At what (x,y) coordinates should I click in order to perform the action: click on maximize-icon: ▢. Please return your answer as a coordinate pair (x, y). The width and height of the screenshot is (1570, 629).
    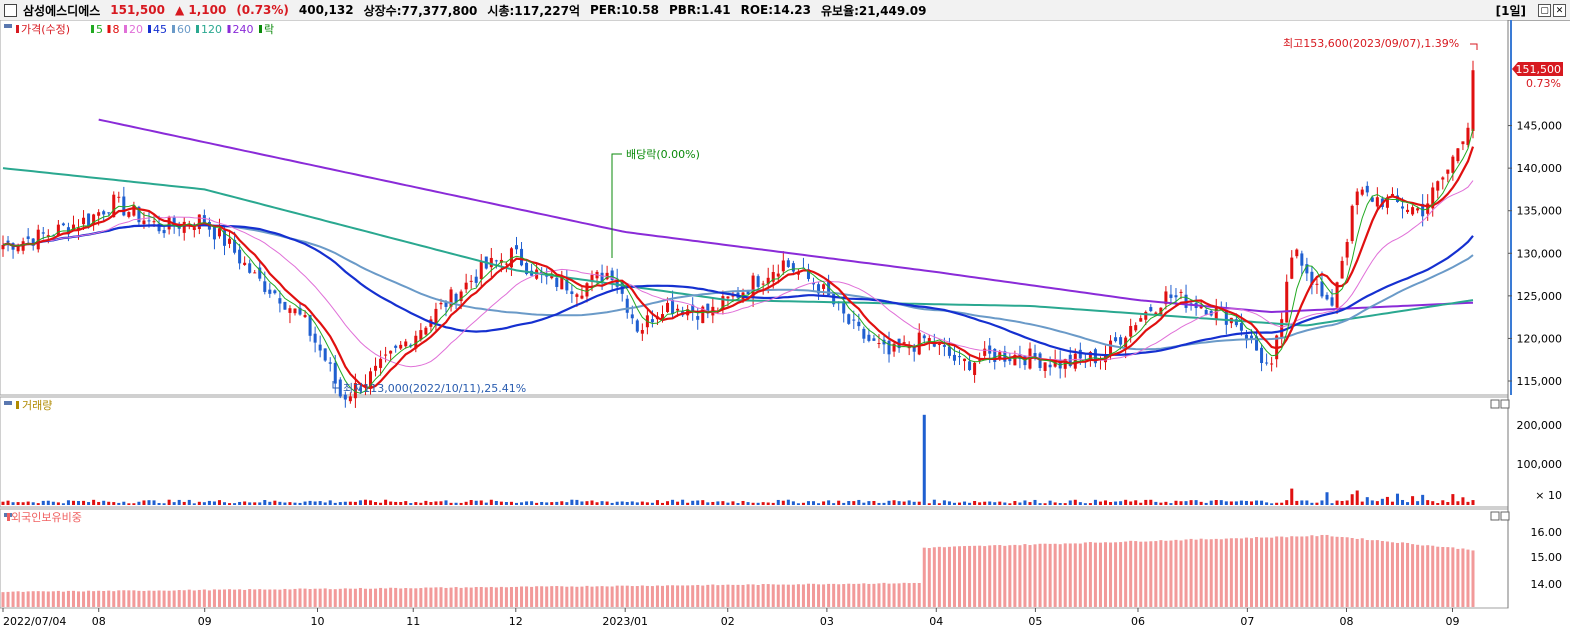
    Looking at the image, I should click on (1544, 10).